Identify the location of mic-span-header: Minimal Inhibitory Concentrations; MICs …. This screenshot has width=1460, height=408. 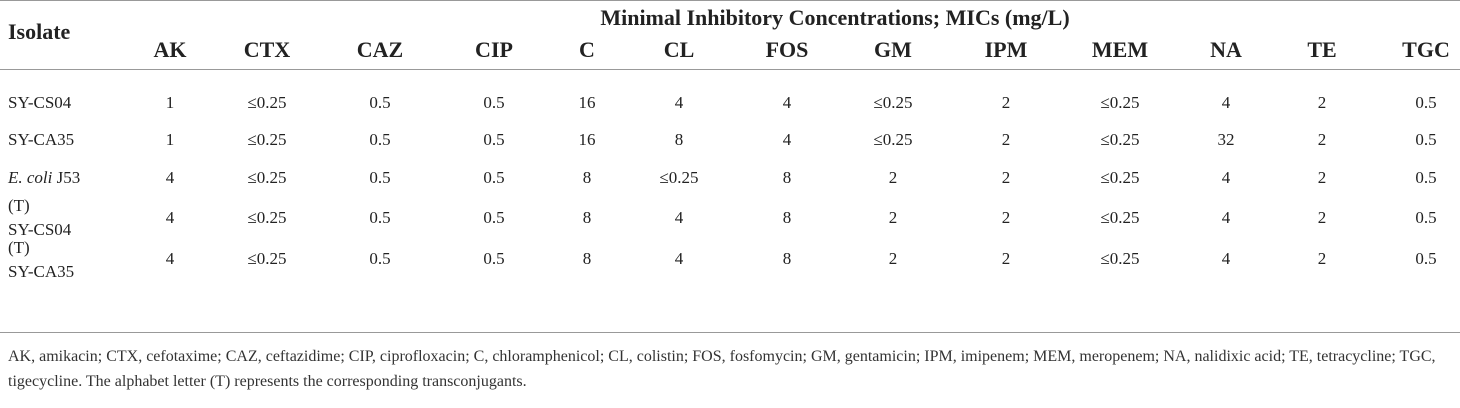
(835, 17).